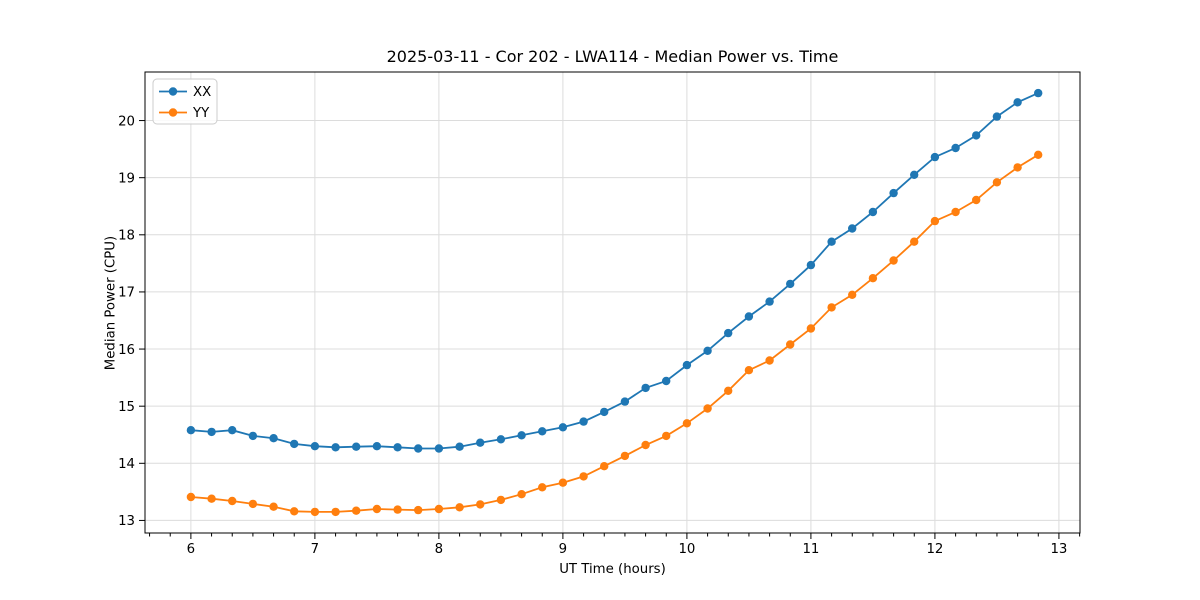  I want to click on x-tick-label: 12, so click(934, 549).